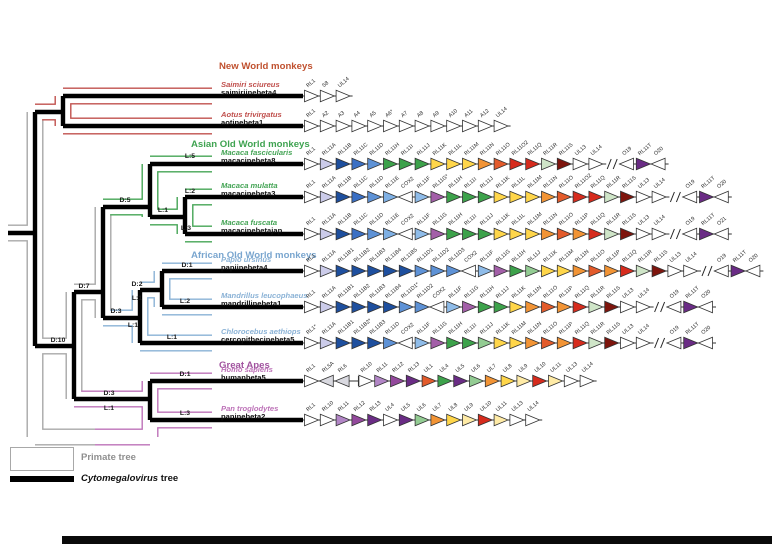 The width and height of the screenshot is (772, 544). What do you see at coordinates (614, 256) in the screenshot?
I see `gene-label: RL11P` at bounding box center [614, 256].